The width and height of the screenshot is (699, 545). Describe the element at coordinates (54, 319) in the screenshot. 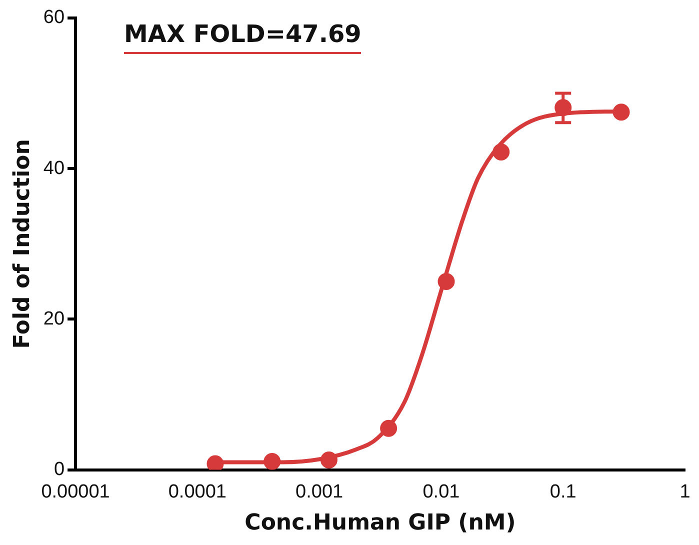

I see `y-tick-label: 20` at that location.